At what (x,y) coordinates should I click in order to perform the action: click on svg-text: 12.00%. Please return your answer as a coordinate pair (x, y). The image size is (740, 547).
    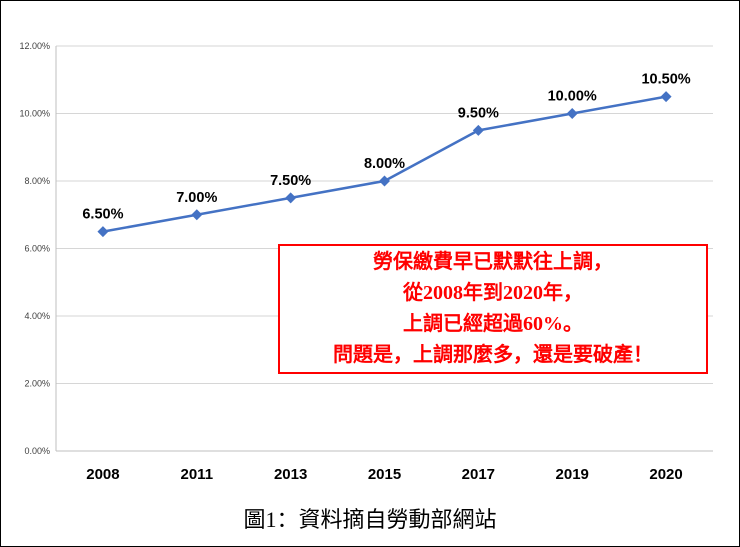
    Looking at the image, I should click on (34, 46).